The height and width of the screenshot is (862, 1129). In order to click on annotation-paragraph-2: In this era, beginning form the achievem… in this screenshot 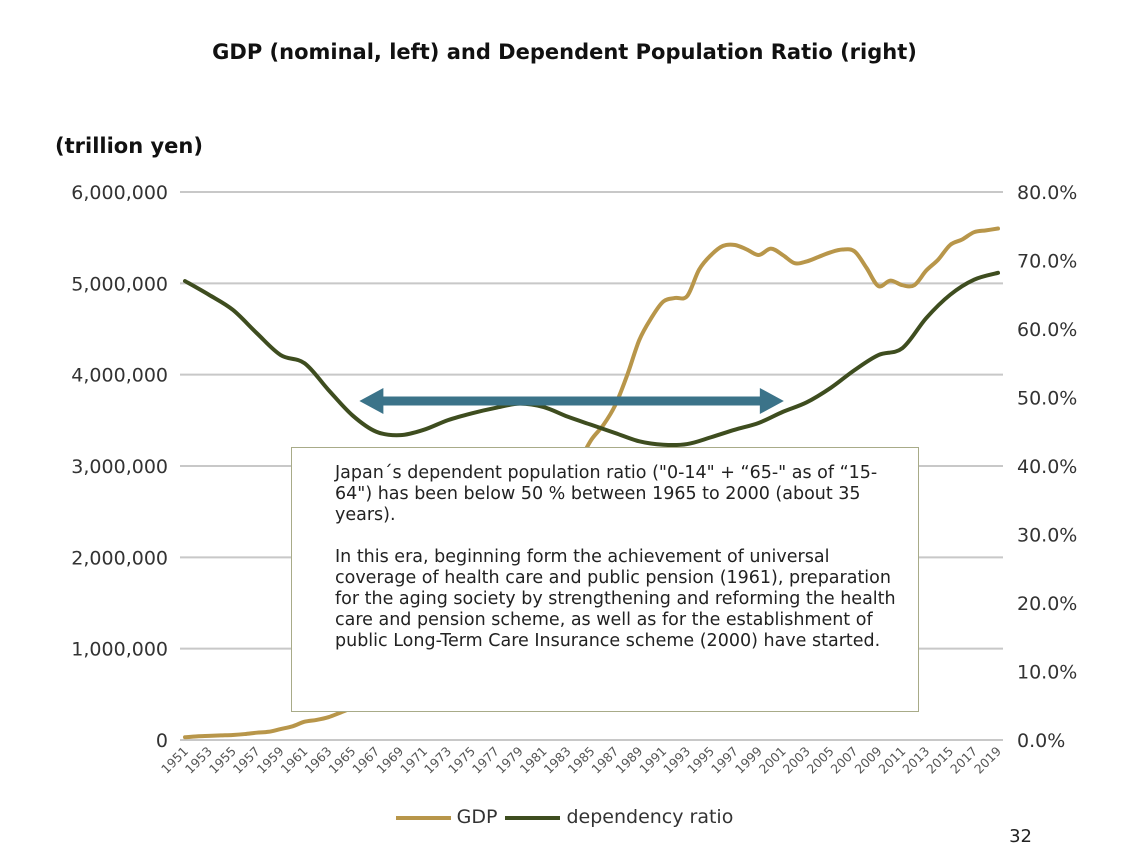, I will do `click(615, 599)`.